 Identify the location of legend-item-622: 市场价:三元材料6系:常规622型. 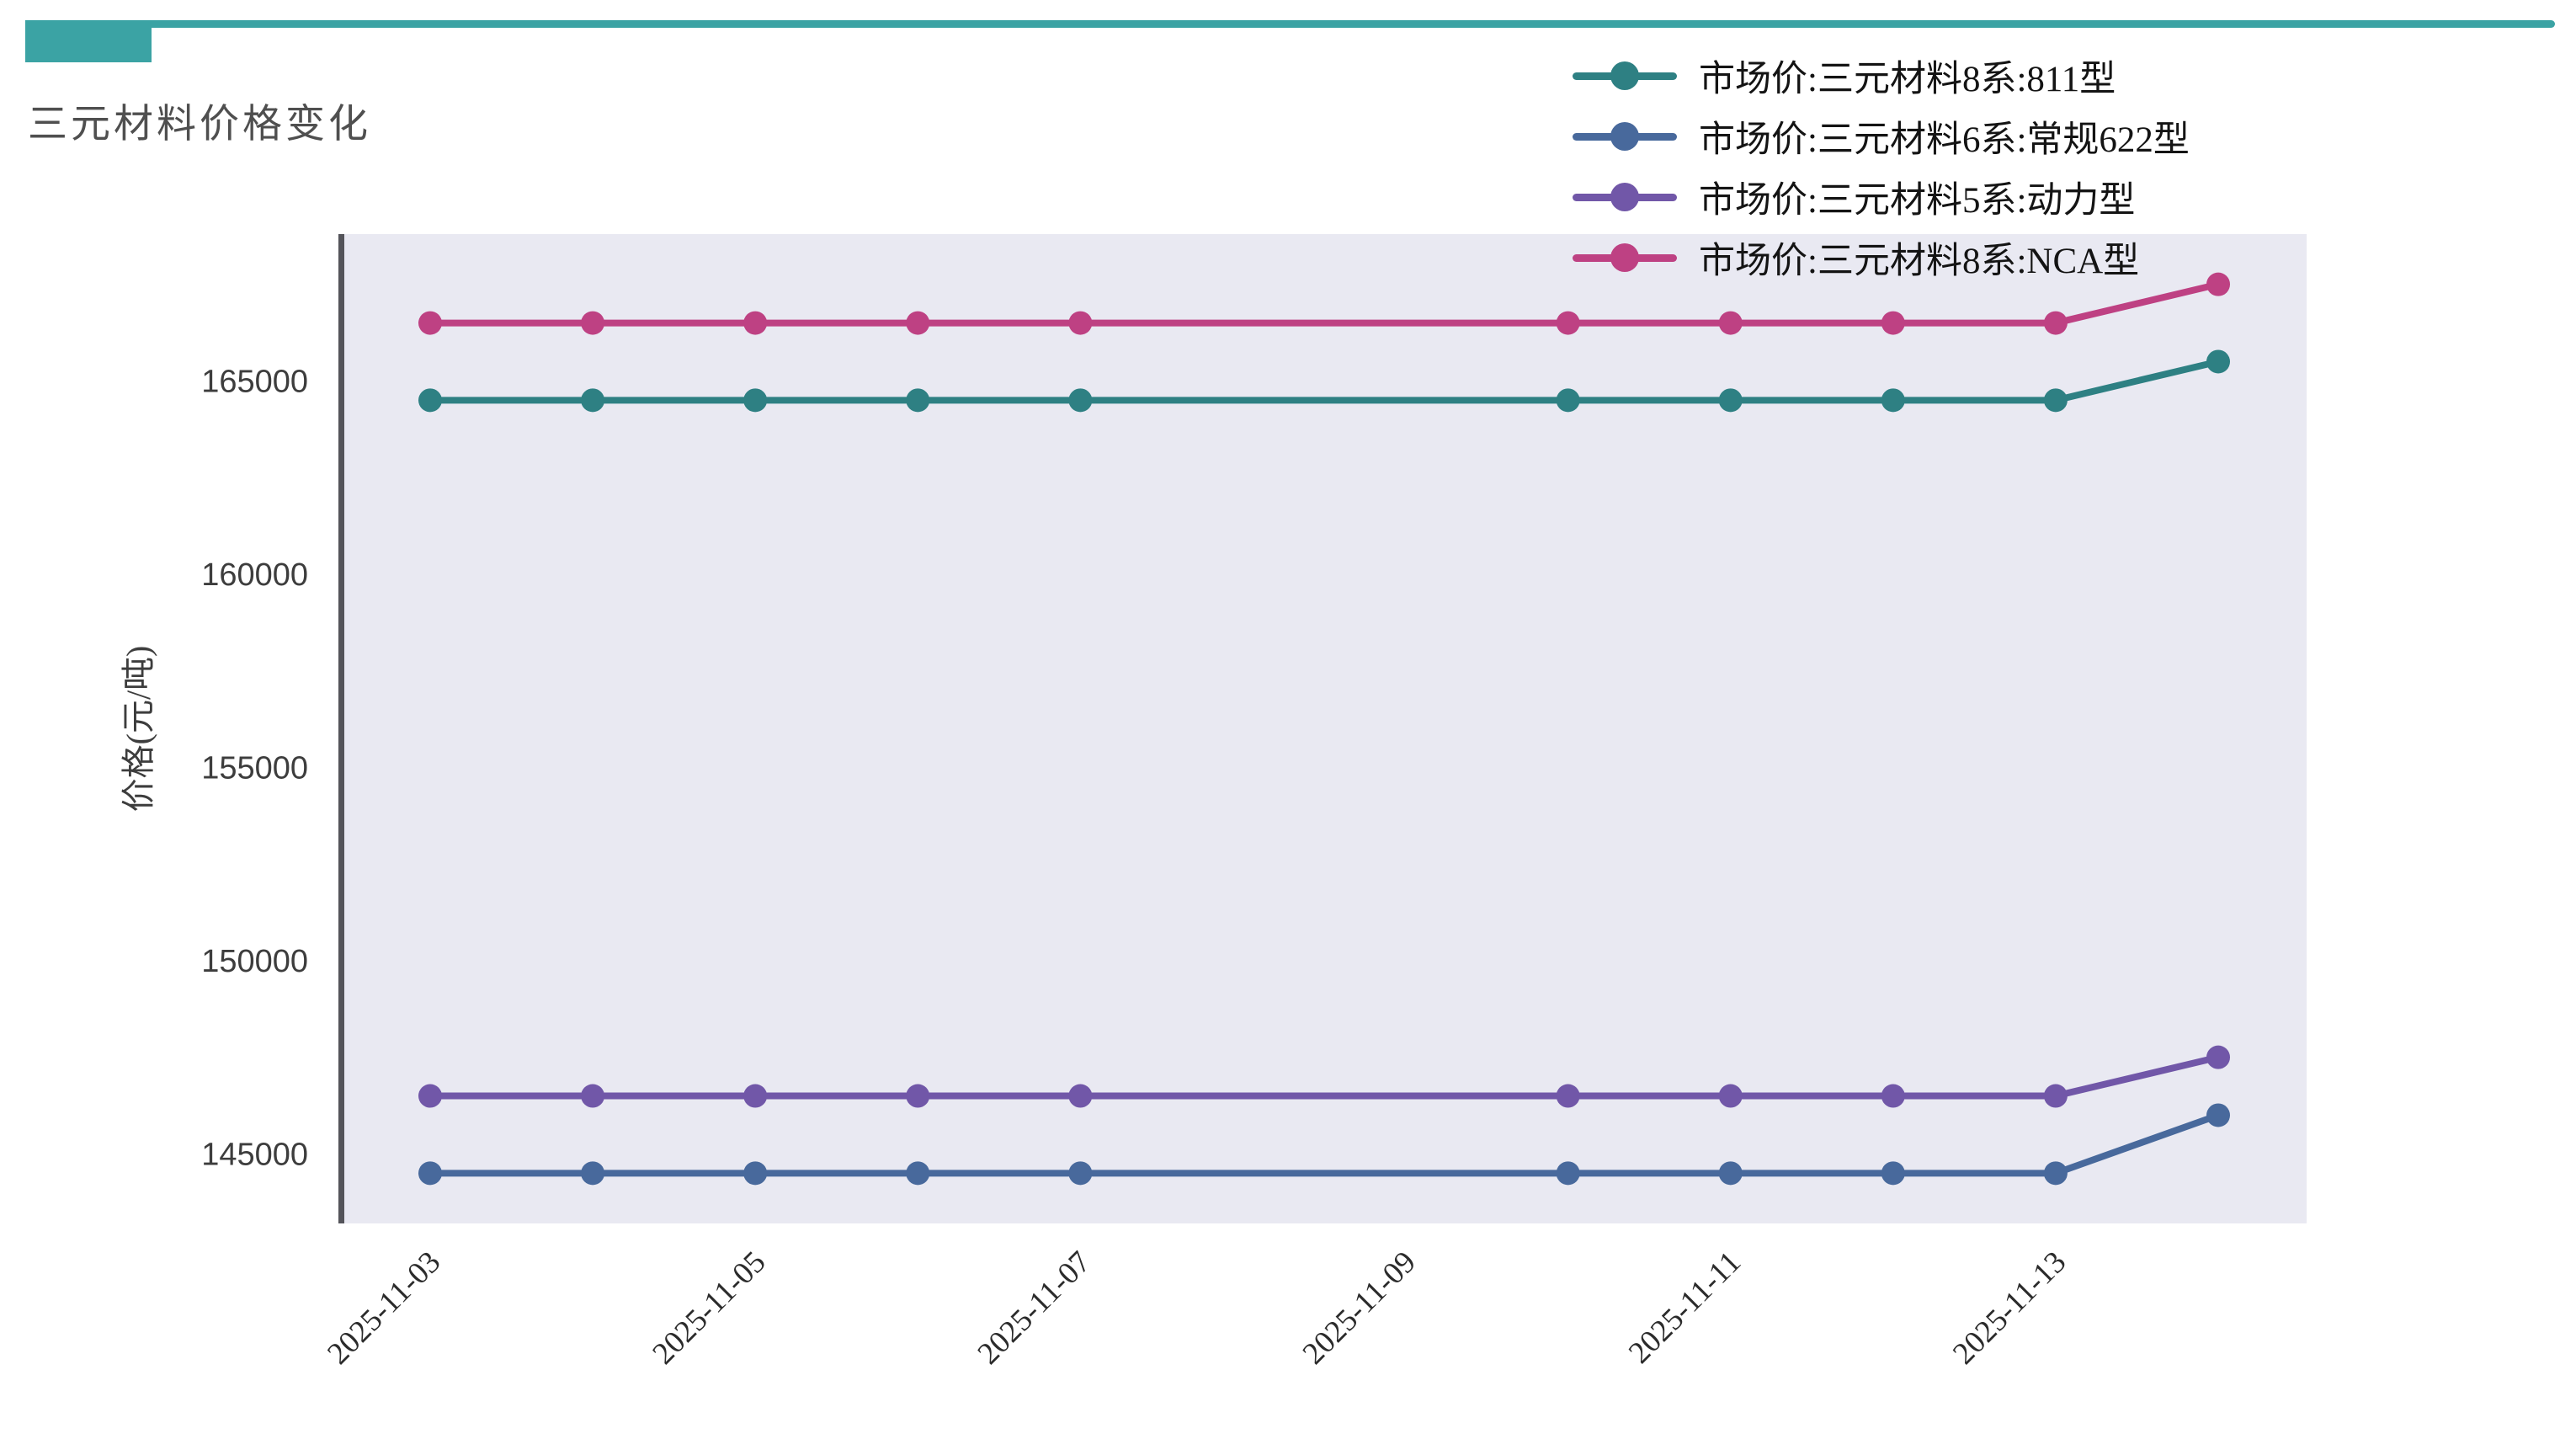
(1881, 136).